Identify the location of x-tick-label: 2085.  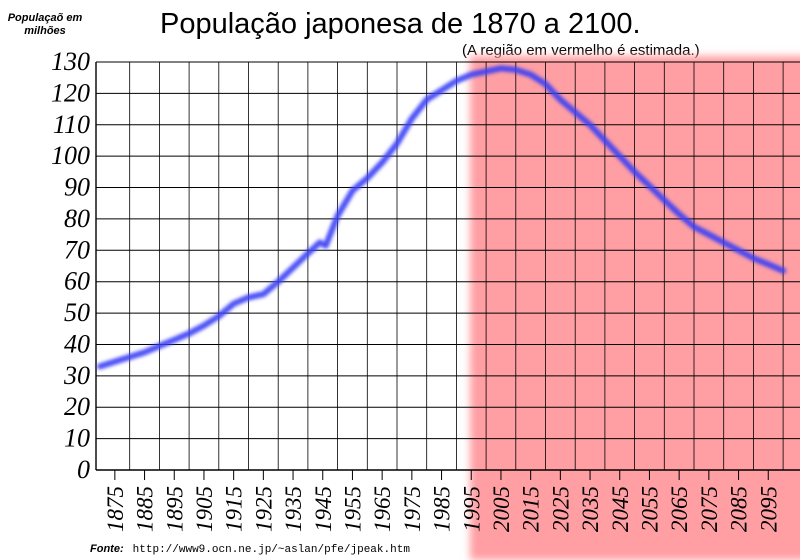
(739, 509).